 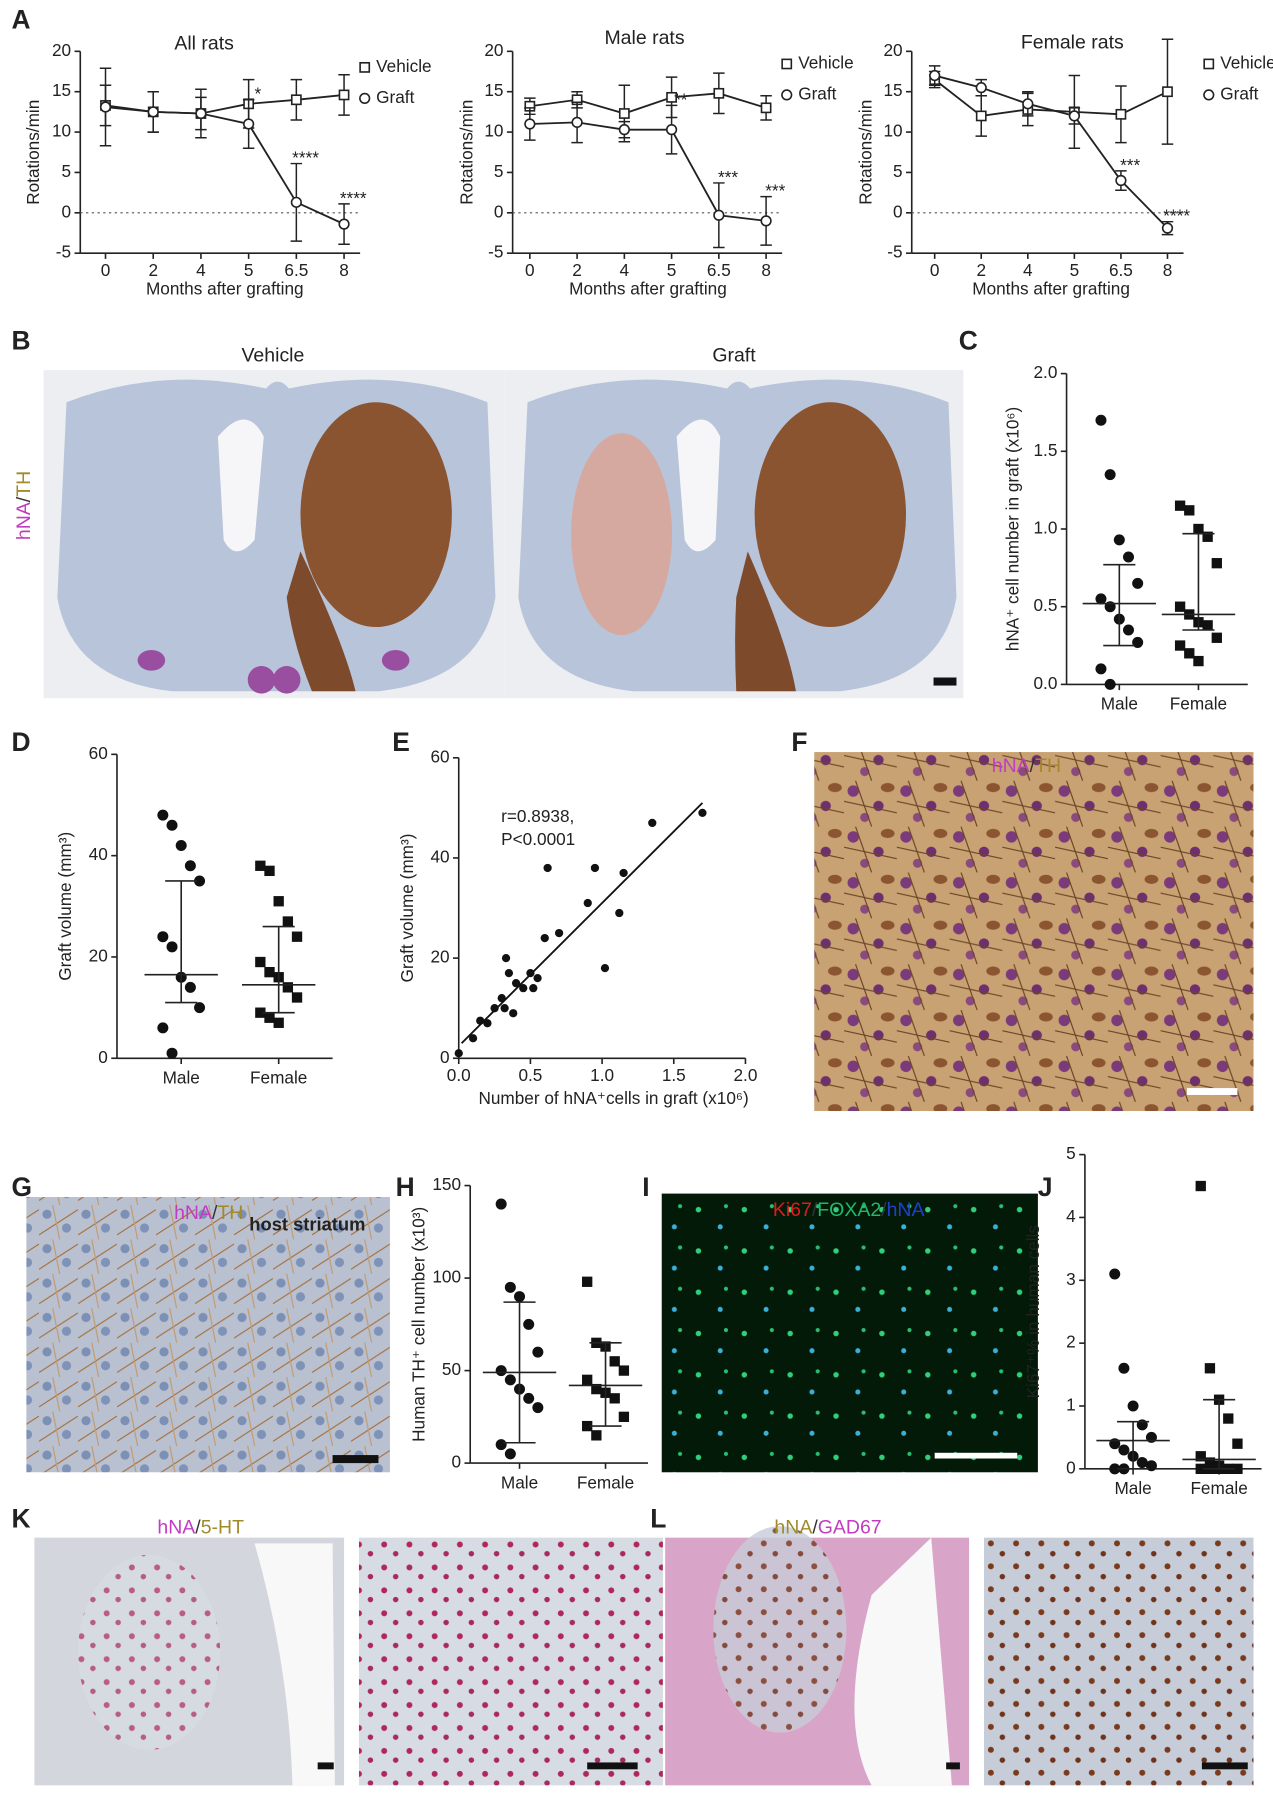 What do you see at coordinates (20, 742) in the screenshot?
I see `panel-letter: D` at bounding box center [20, 742].